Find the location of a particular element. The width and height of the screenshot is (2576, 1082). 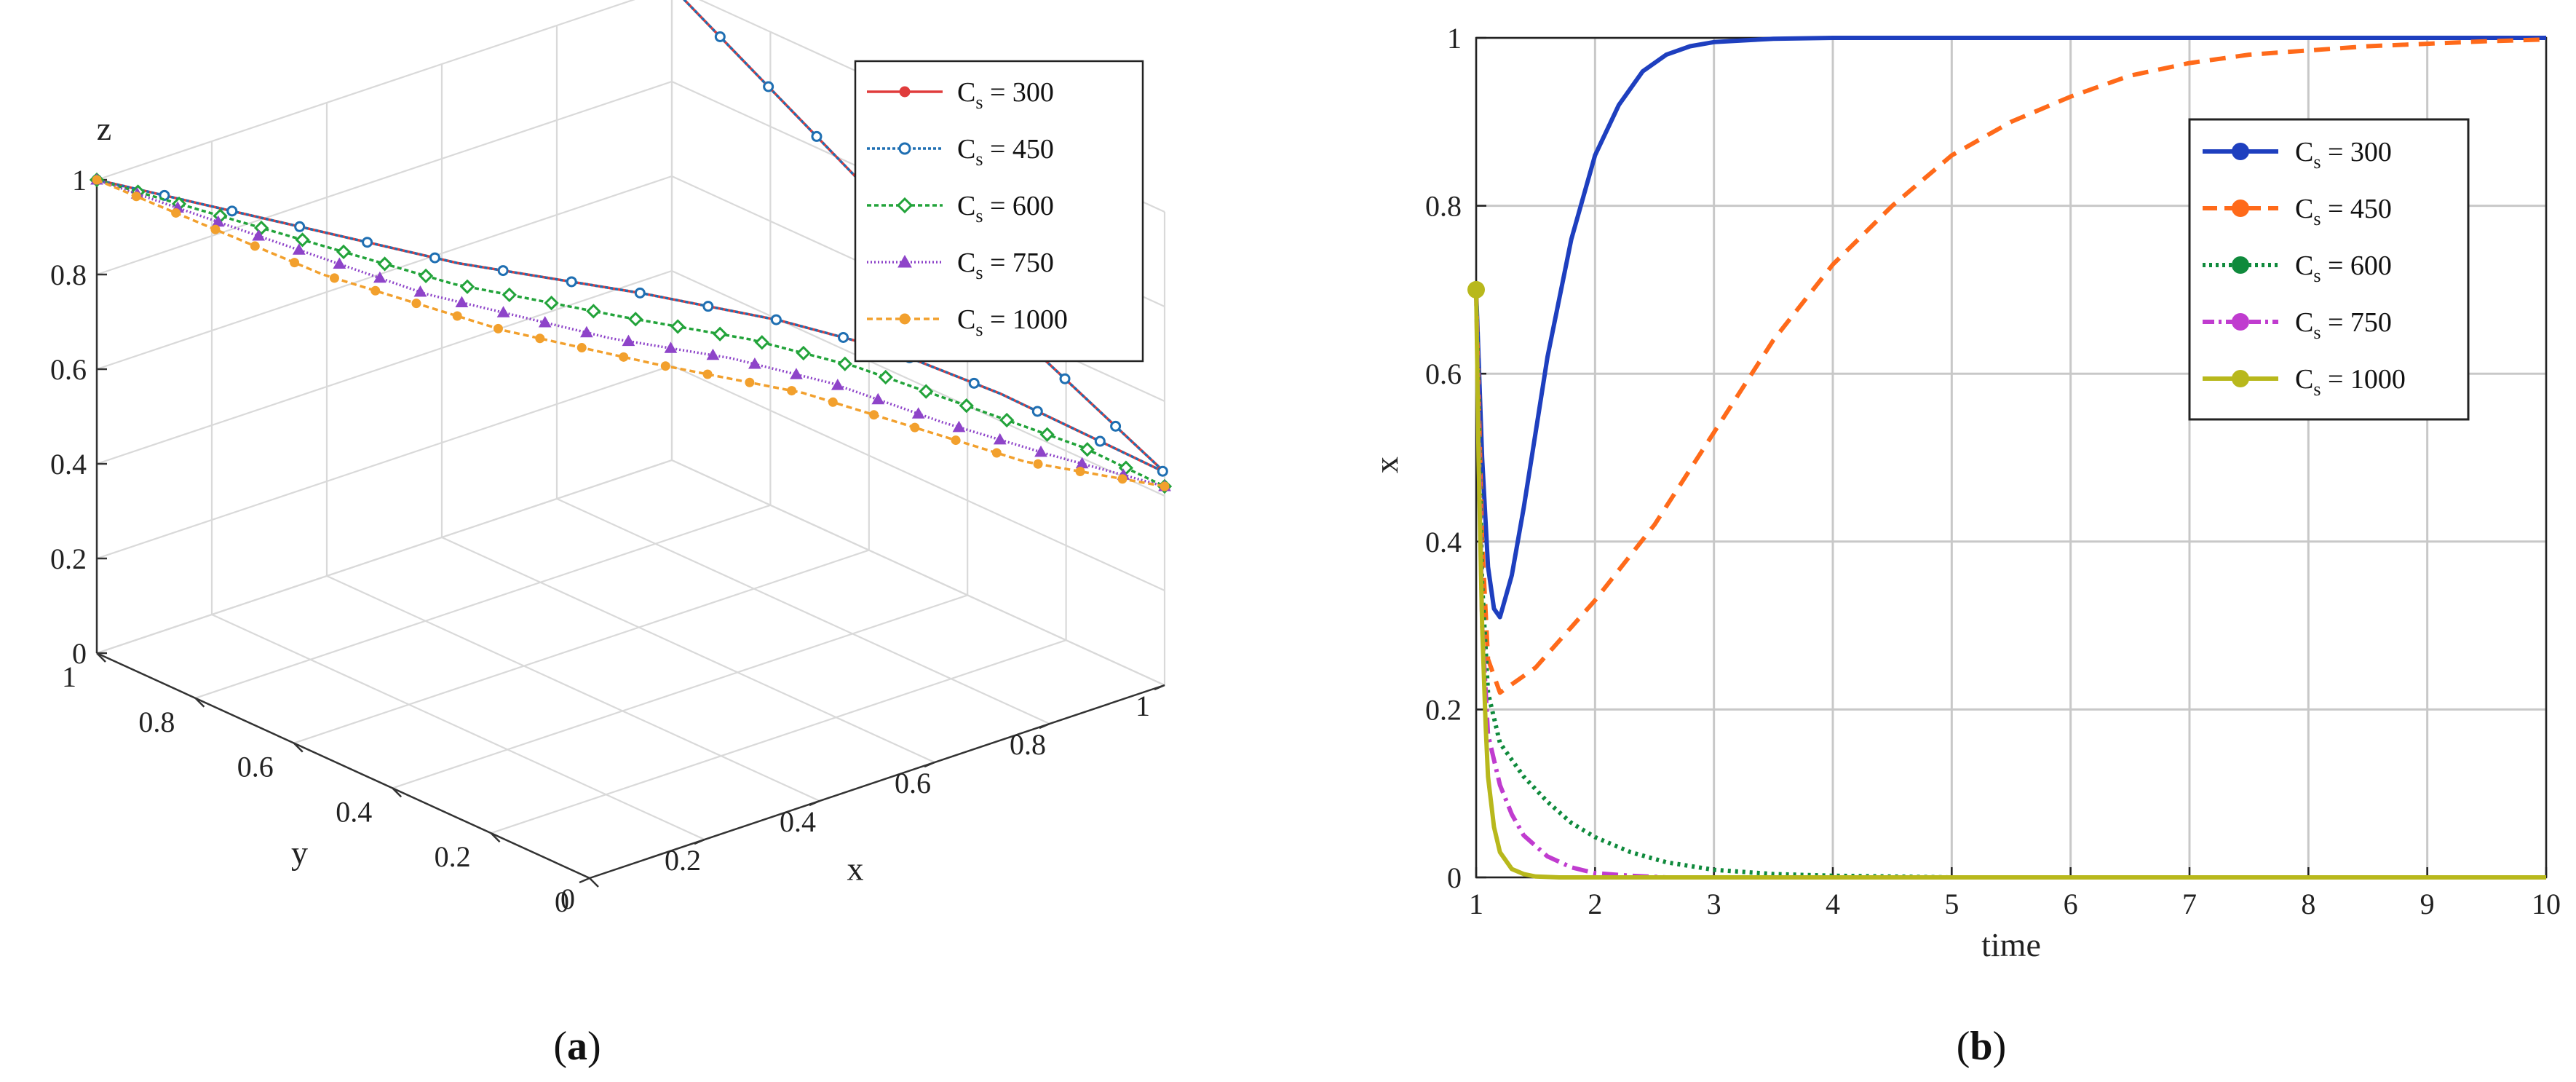

z-axis-label: z is located at coordinates (104, 128).